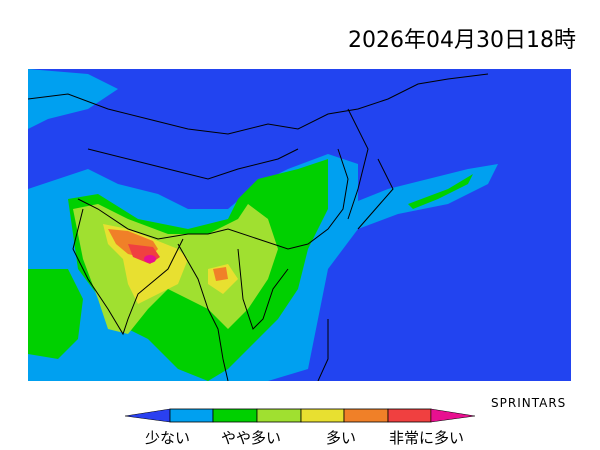 This screenshot has height=450, width=600. Describe the element at coordinates (452, 415) in the screenshot. I see `legend-arrow-high` at that location.